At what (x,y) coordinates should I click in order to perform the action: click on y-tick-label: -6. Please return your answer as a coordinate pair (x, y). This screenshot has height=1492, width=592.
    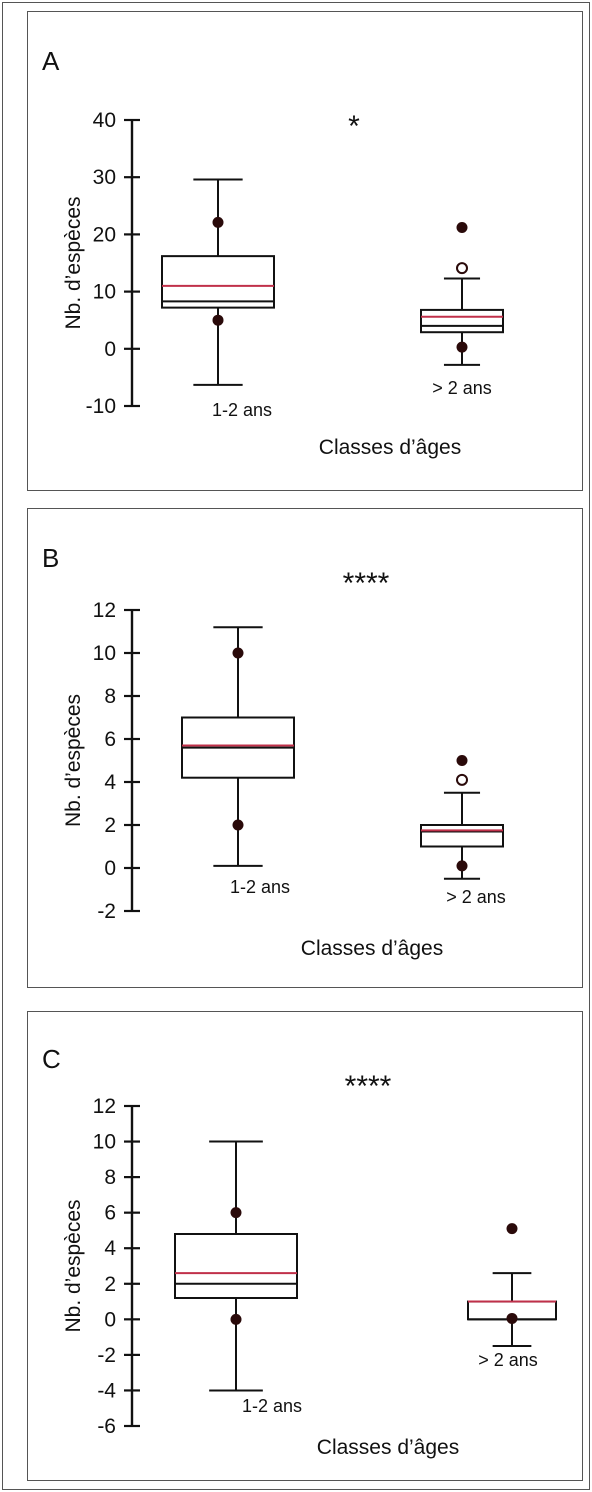
    Looking at the image, I should click on (106, 1426).